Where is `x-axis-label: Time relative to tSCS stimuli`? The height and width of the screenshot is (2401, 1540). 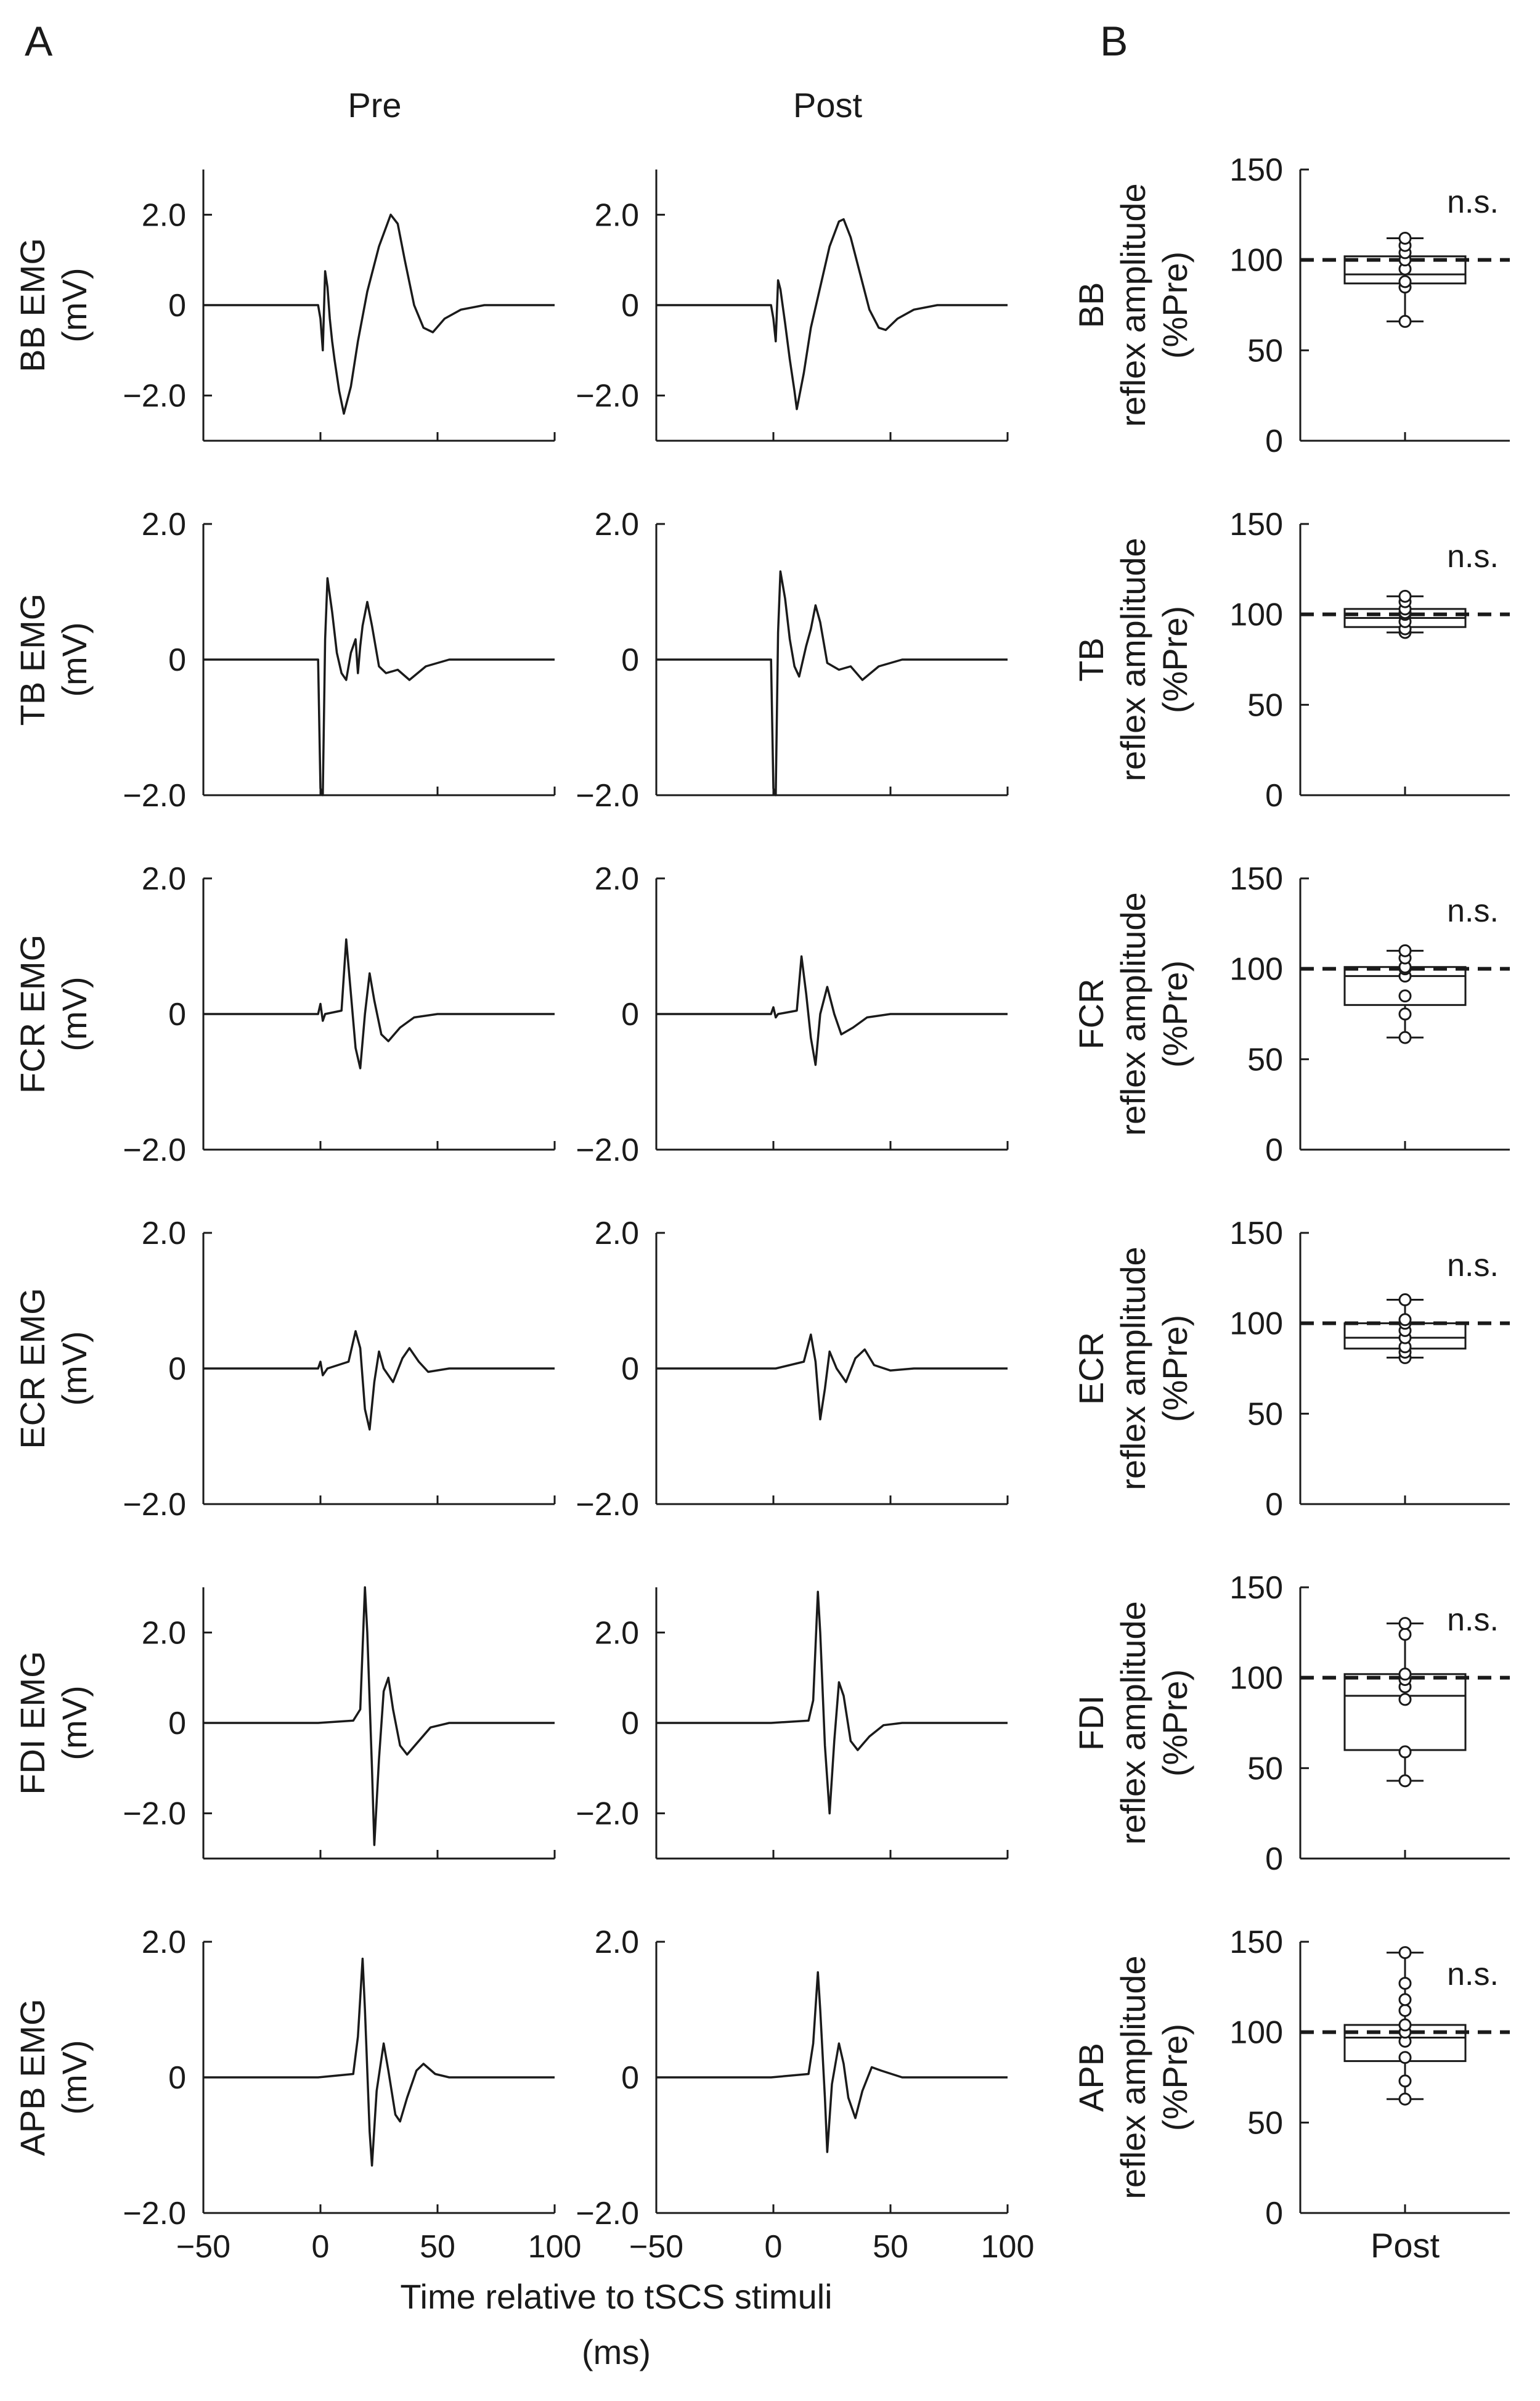 x-axis-label: Time relative to tSCS stimuli is located at coordinates (616, 2296).